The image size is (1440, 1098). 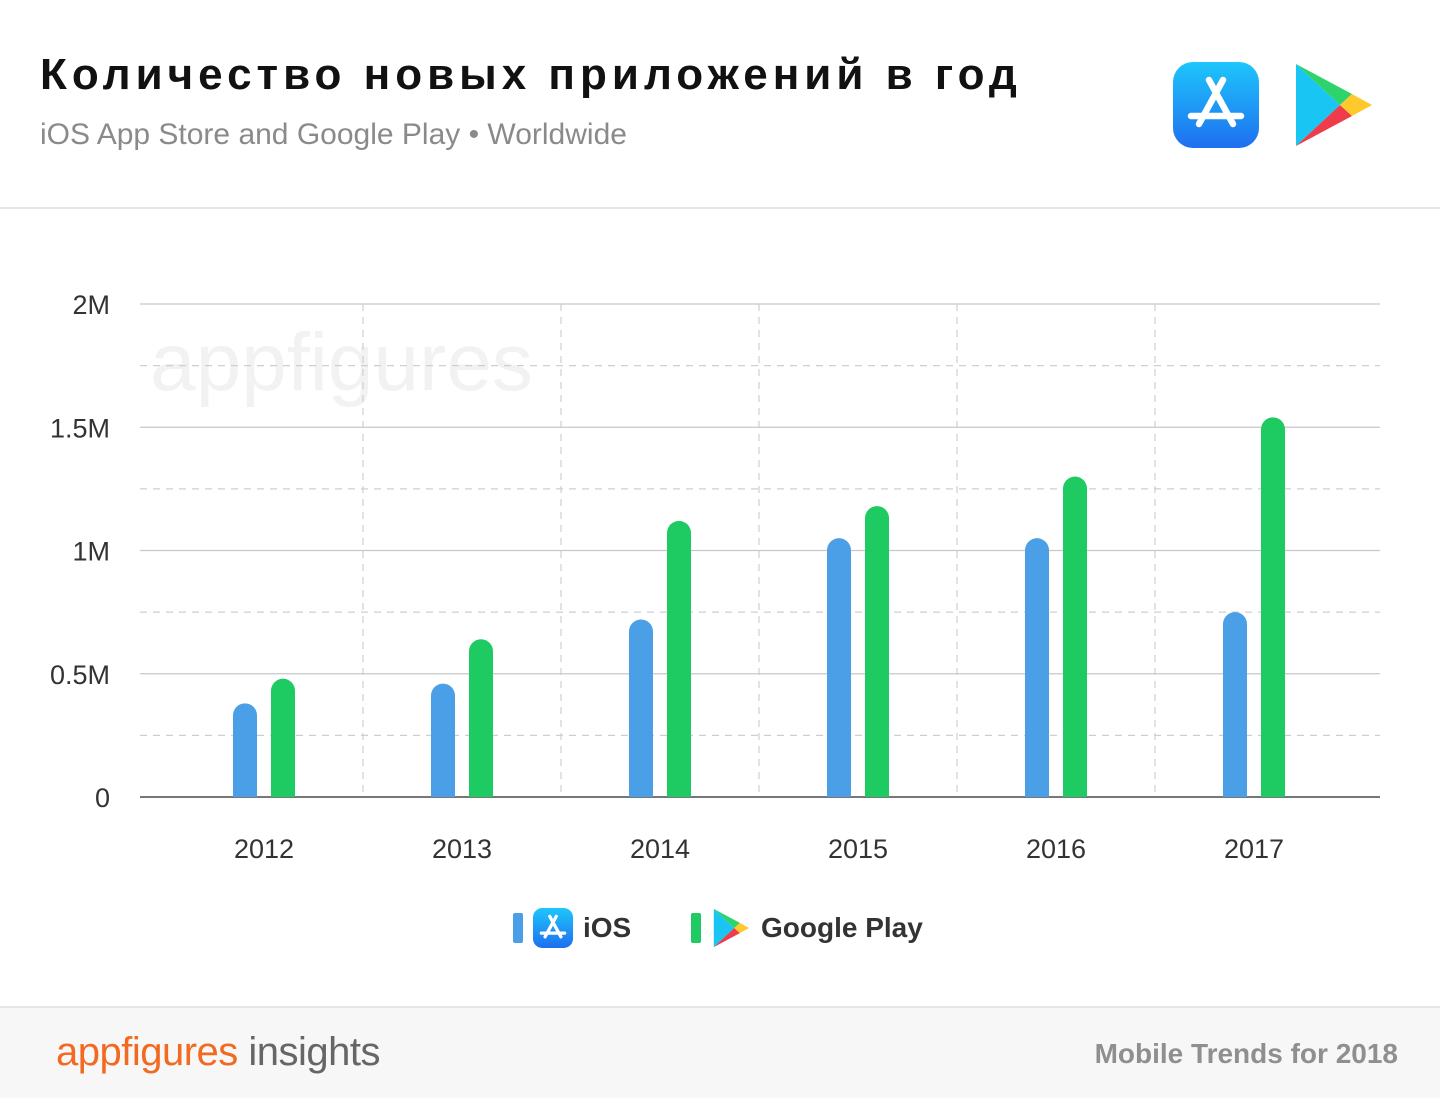 What do you see at coordinates (660, 849) in the screenshot?
I see `x-tick-label: 2014` at bounding box center [660, 849].